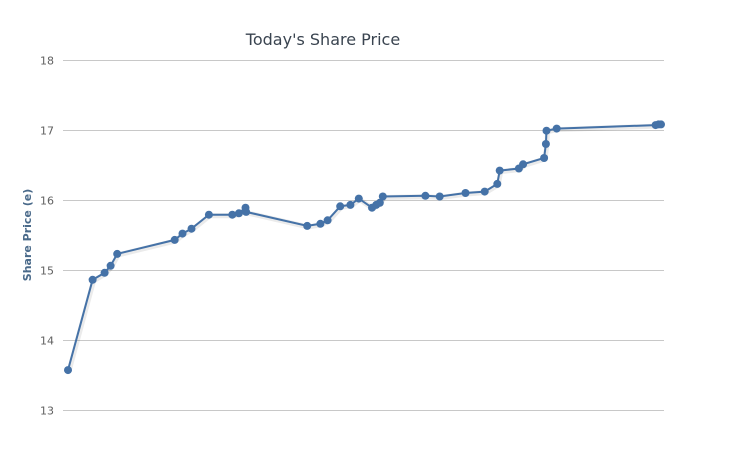 The width and height of the screenshot is (733, 467). What do you see at coordinates (322, 39) in the screenshot?
I see `chart-title: Today's Share Price` at bounding box center [322, 39].